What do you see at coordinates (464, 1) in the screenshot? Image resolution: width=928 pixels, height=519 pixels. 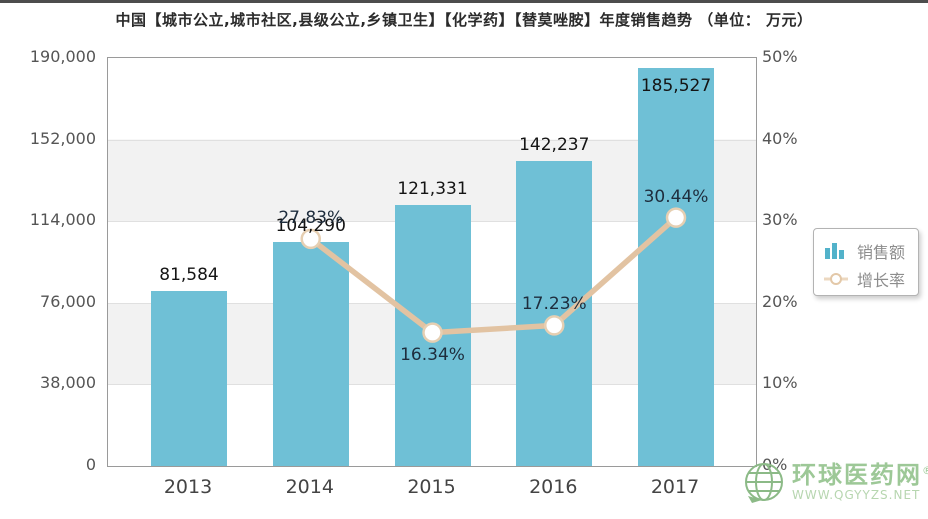 I see `top-border-line` at bounding box center [464, 1].